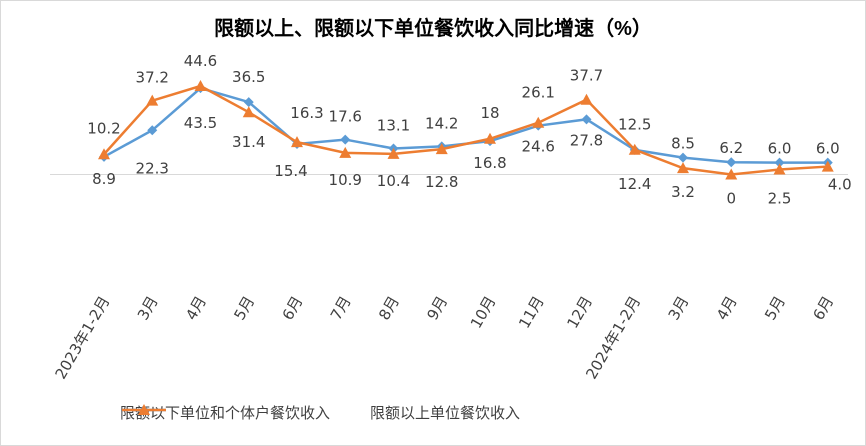 This screenshot has height=446, width=866. I want to click on data-label: 8.9, so click(104, 179).